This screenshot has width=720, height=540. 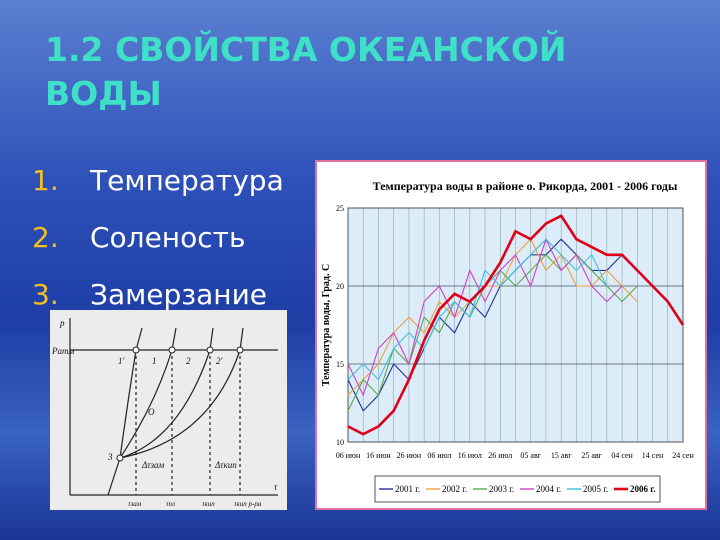 I want to click on label: τзам, so click(x=135, y=504).